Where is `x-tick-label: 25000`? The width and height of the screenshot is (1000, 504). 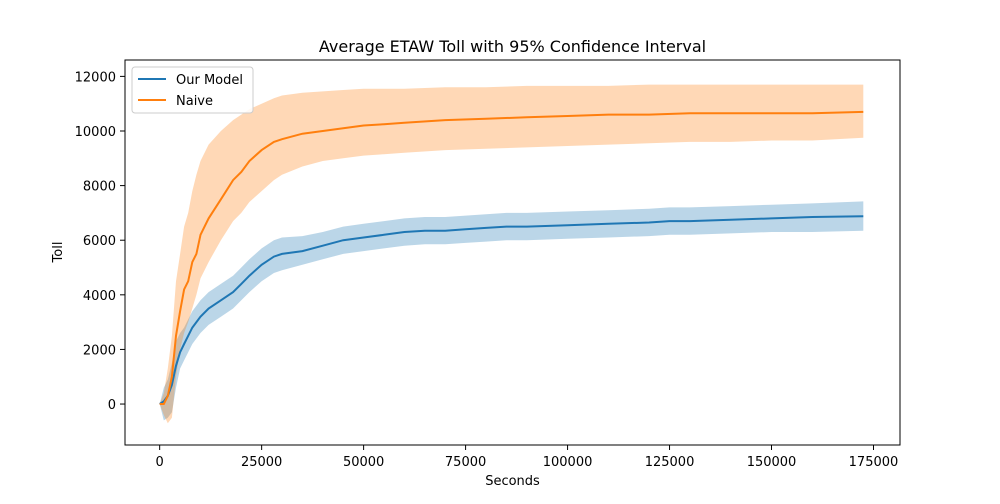 x-tick-label: 25000 is located at coordinates (261, 462).